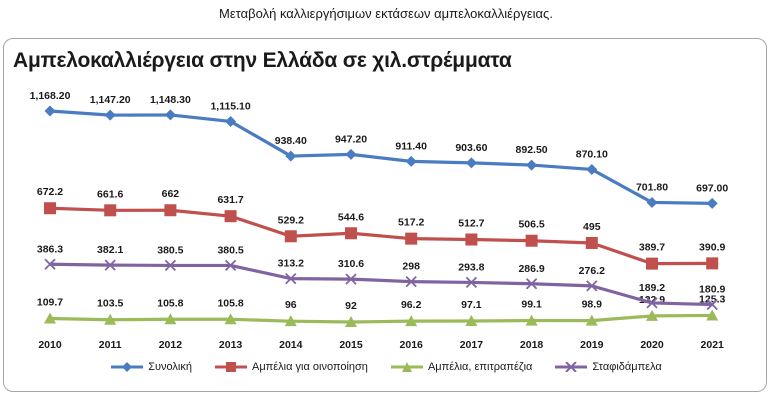 This screenshot has height=400, width=772. Describe the element at coordinates (592, 227) in the screenshot. I see `data-label: 495` at that location.